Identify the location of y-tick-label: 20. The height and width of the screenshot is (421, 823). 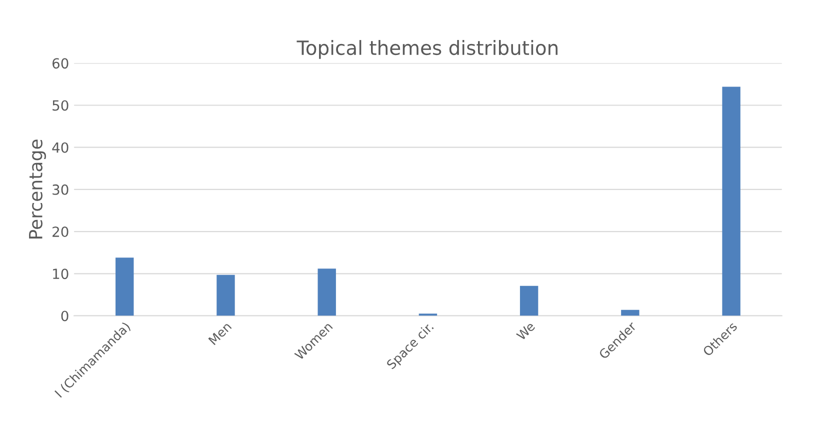
(60, 232).